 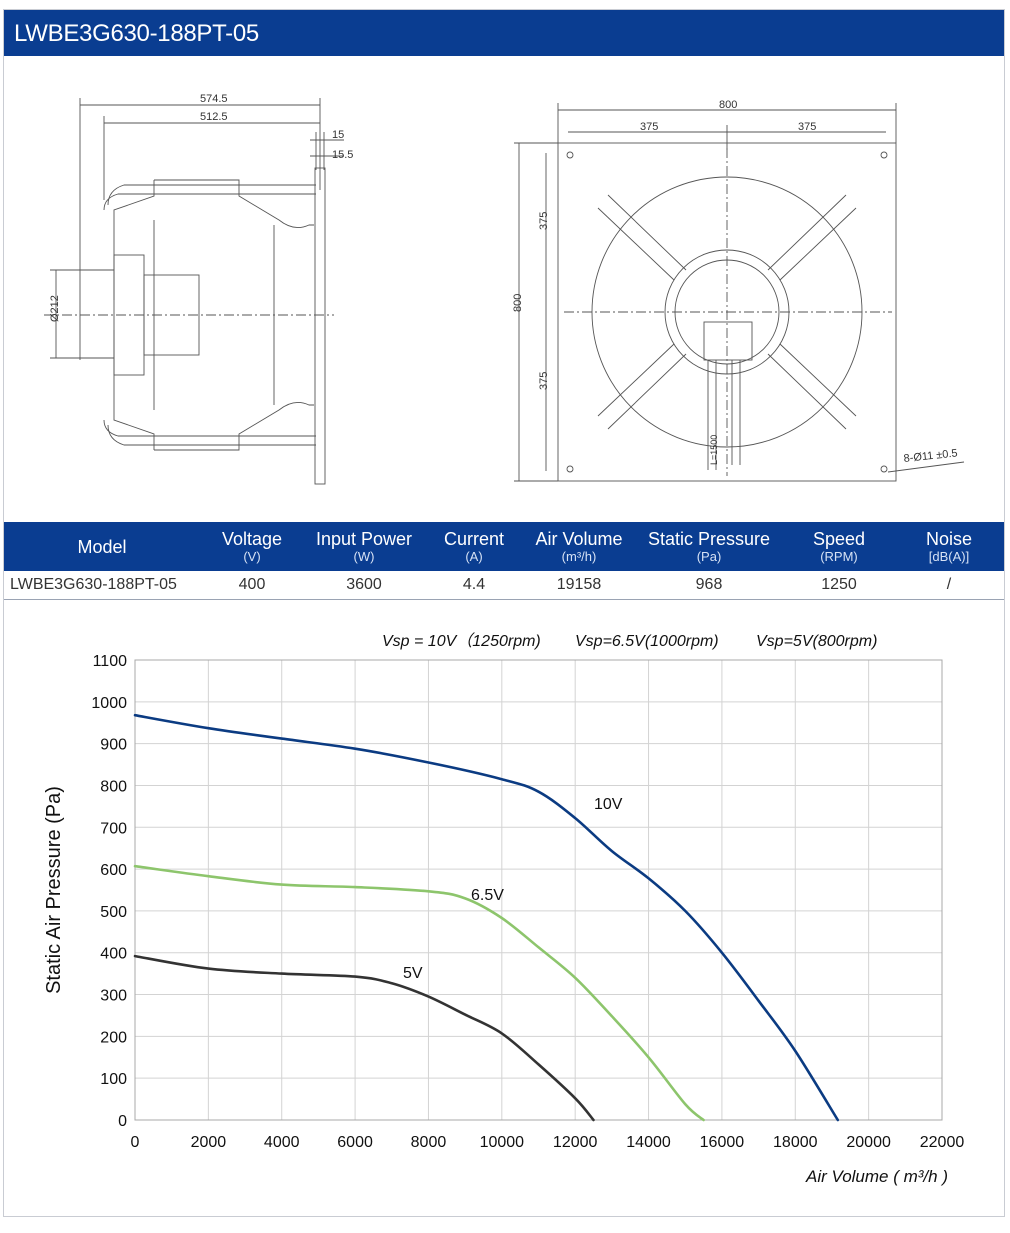 What do you see at coordinates (282, 1142) in the screenshot?
I see `x-tick-label: 4000` at bounding box center [282, 1142].